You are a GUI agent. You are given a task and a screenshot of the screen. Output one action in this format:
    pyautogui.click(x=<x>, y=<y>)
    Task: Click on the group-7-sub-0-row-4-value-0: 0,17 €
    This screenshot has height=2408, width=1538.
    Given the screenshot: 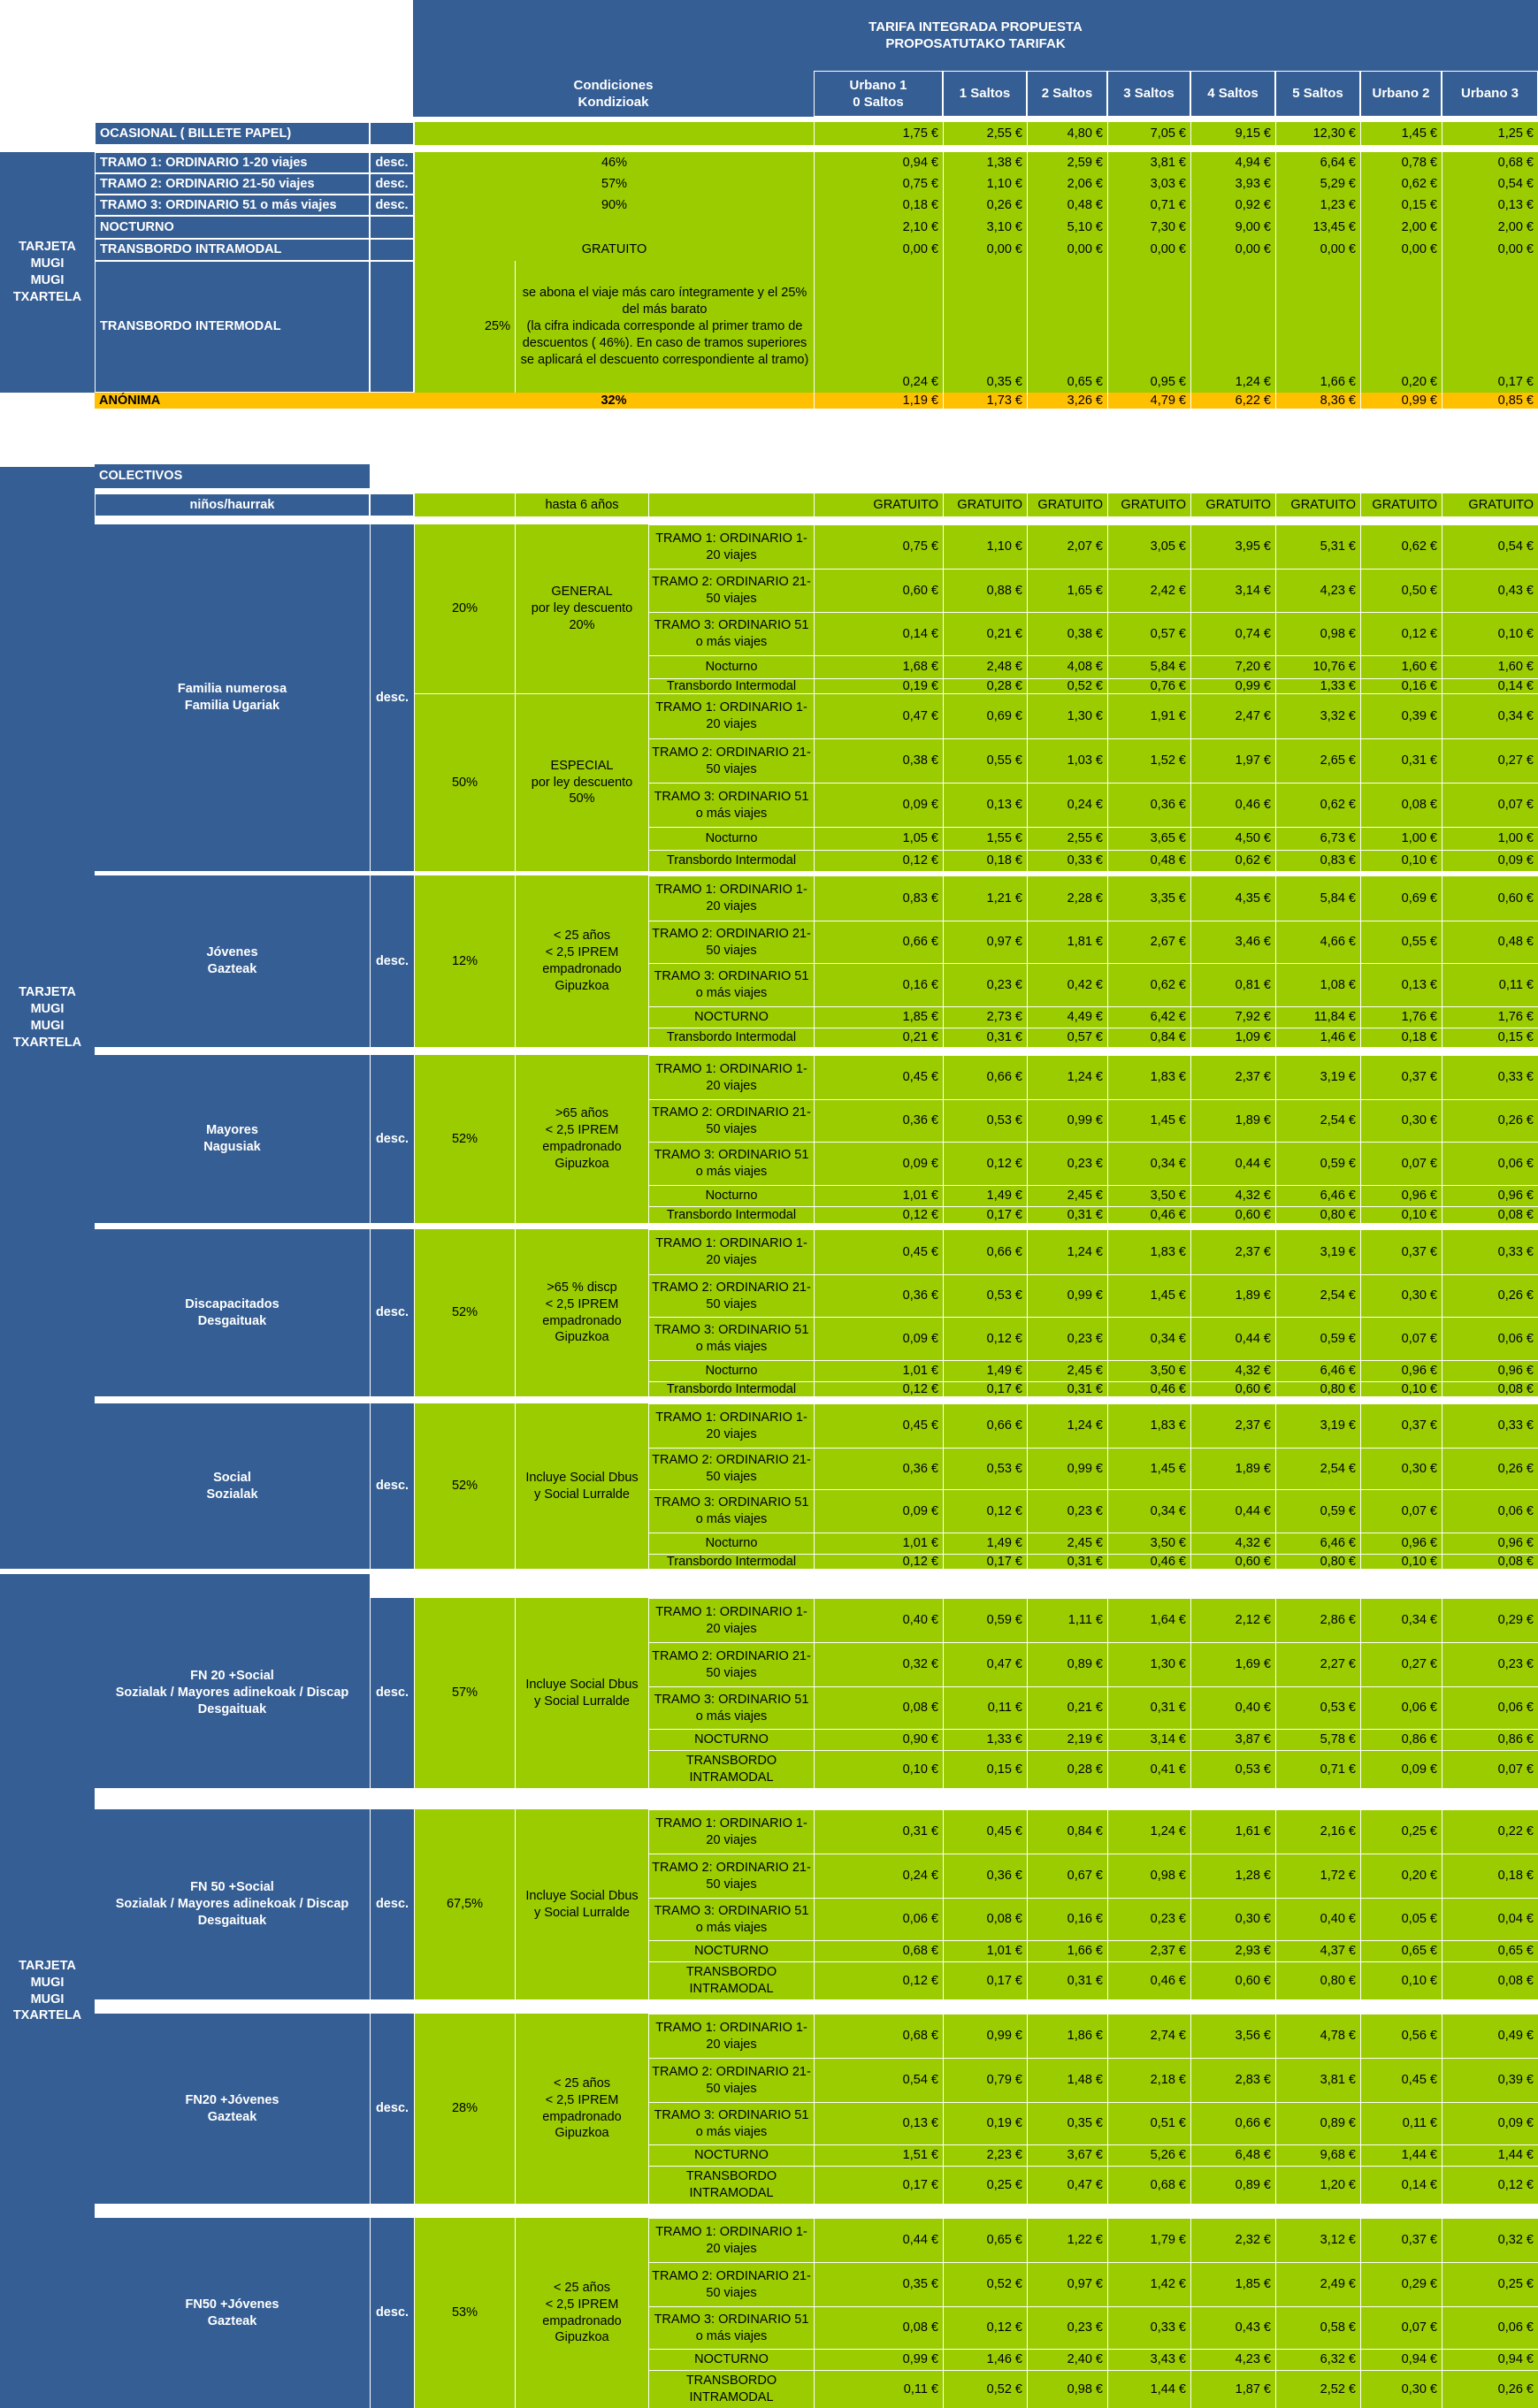 What is the action you would take?
    pyautogui.click(x=878, y=2185)
    